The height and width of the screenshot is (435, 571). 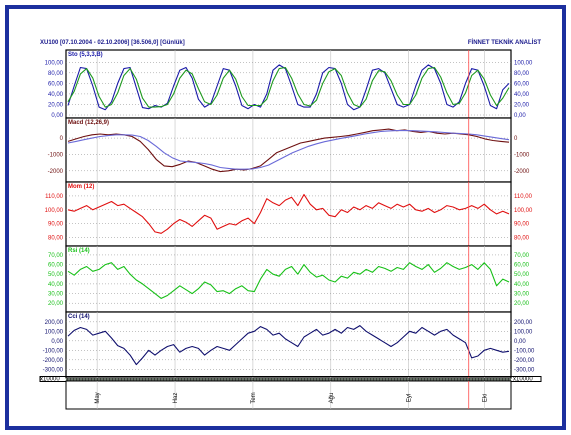 I want to click on sto-tick-label-left: 80,00, so click(x=56, y=74).